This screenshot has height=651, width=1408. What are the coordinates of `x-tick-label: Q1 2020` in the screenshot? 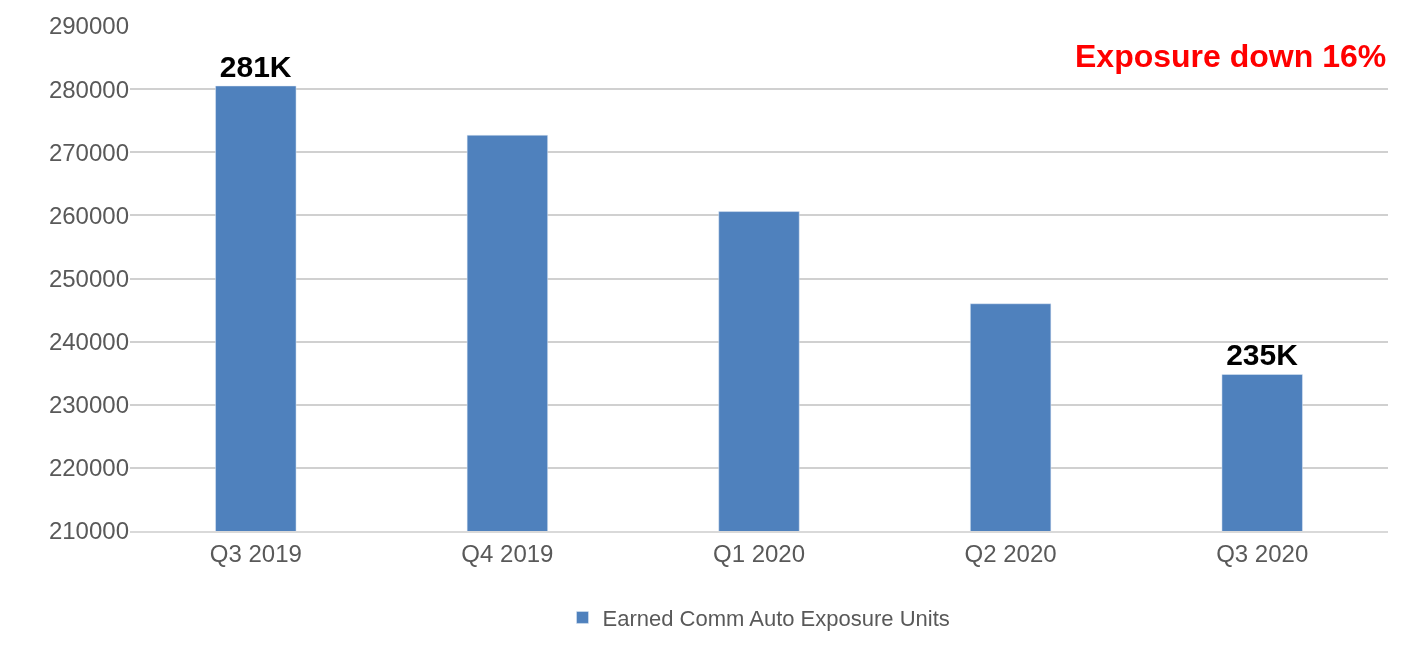 It's located at (759, 553).